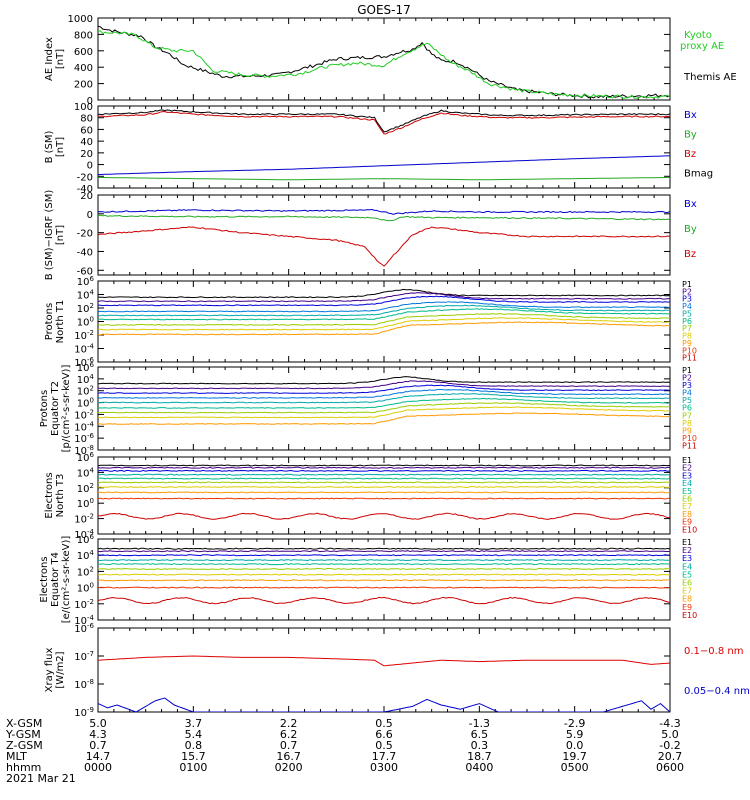 The height and width of the screenshot is (800, 750). What do you see at coordinates (384, 734) in the screenshot?
I see `footer-value-y: 6.6` at bounding box center [384, 734].